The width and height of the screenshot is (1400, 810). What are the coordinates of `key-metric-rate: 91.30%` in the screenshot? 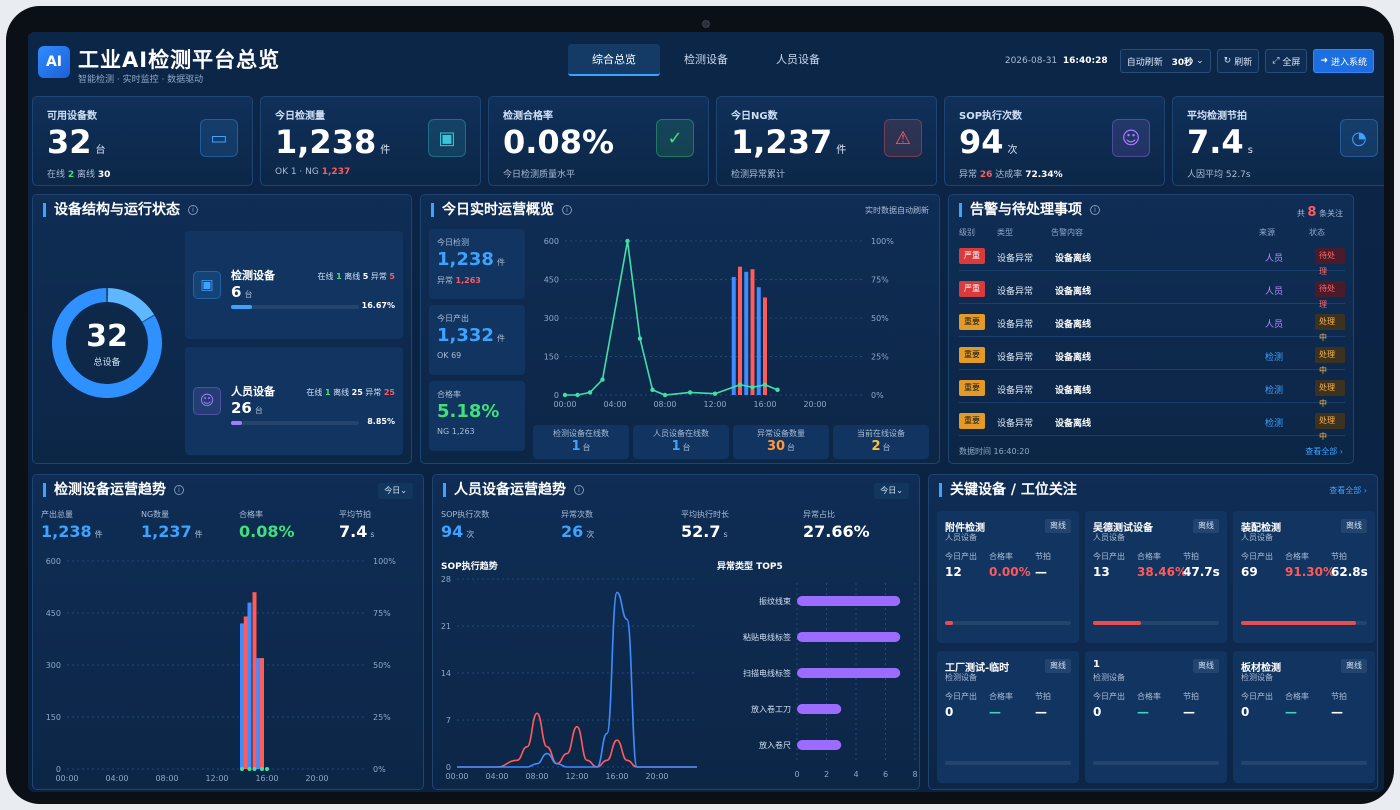 It's located at (1310, 572).